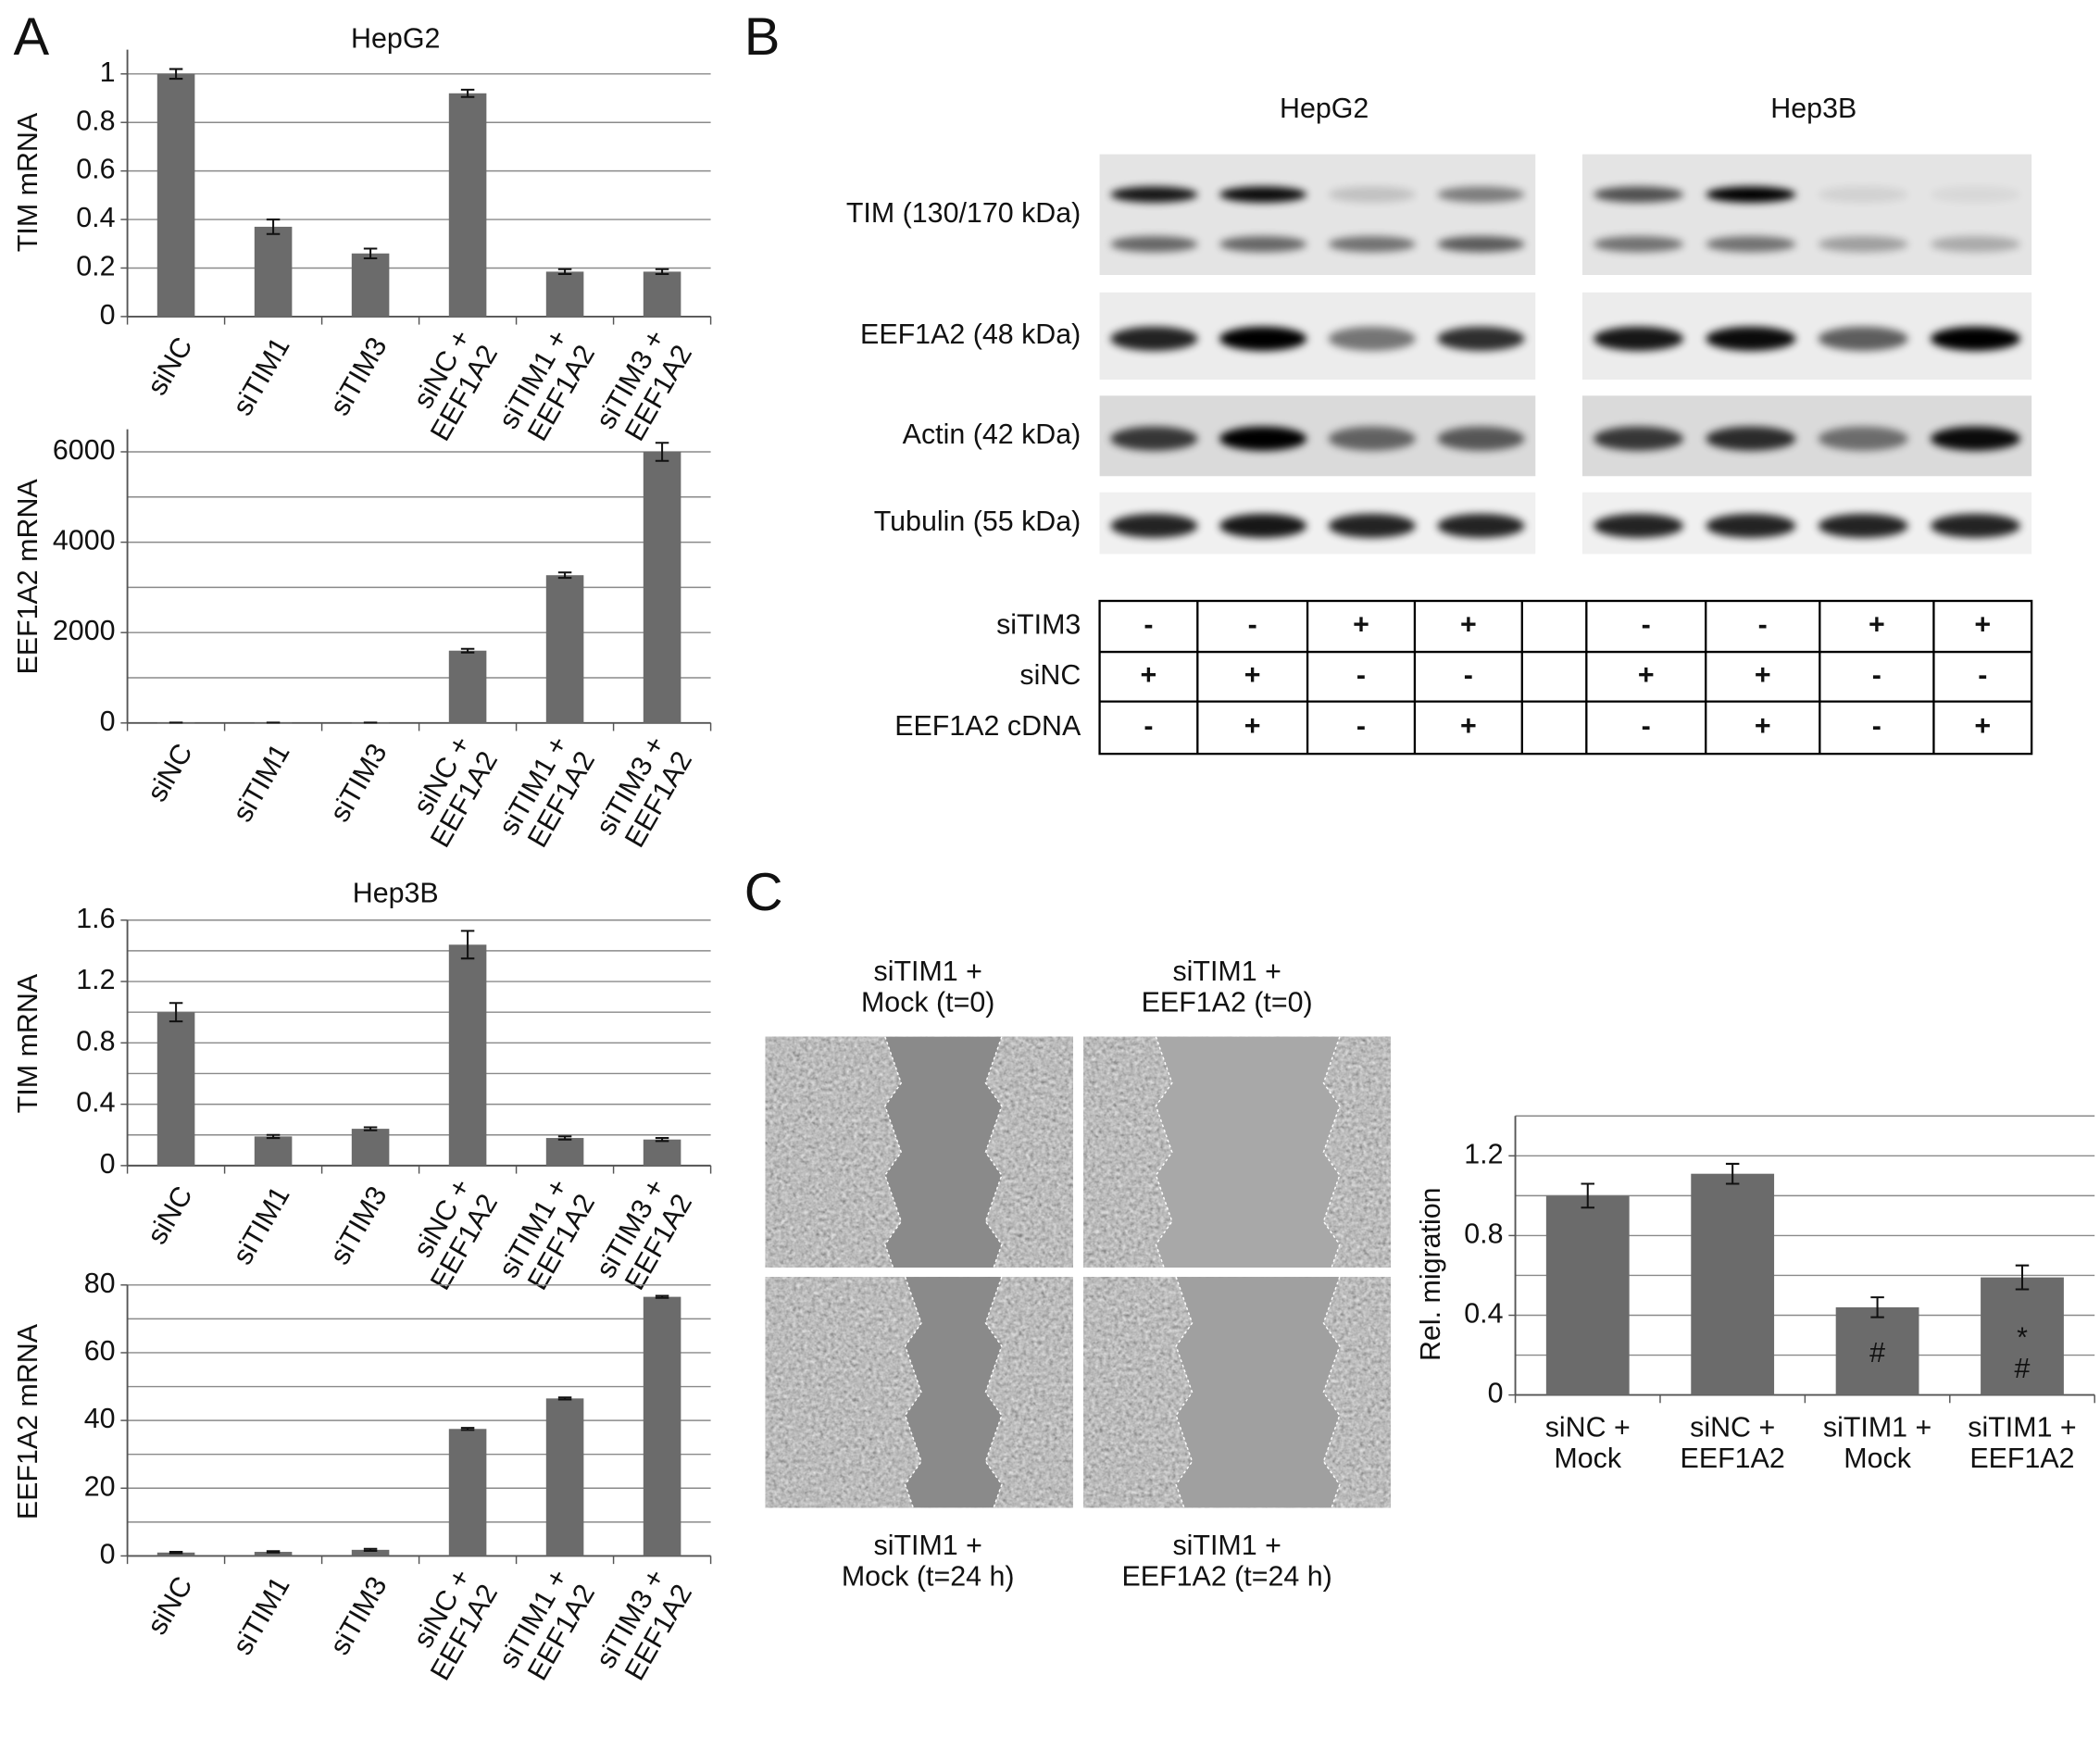  Describe the element at coordinates (762, 37) in the screenshot. I see `panel-label: B` at that location.